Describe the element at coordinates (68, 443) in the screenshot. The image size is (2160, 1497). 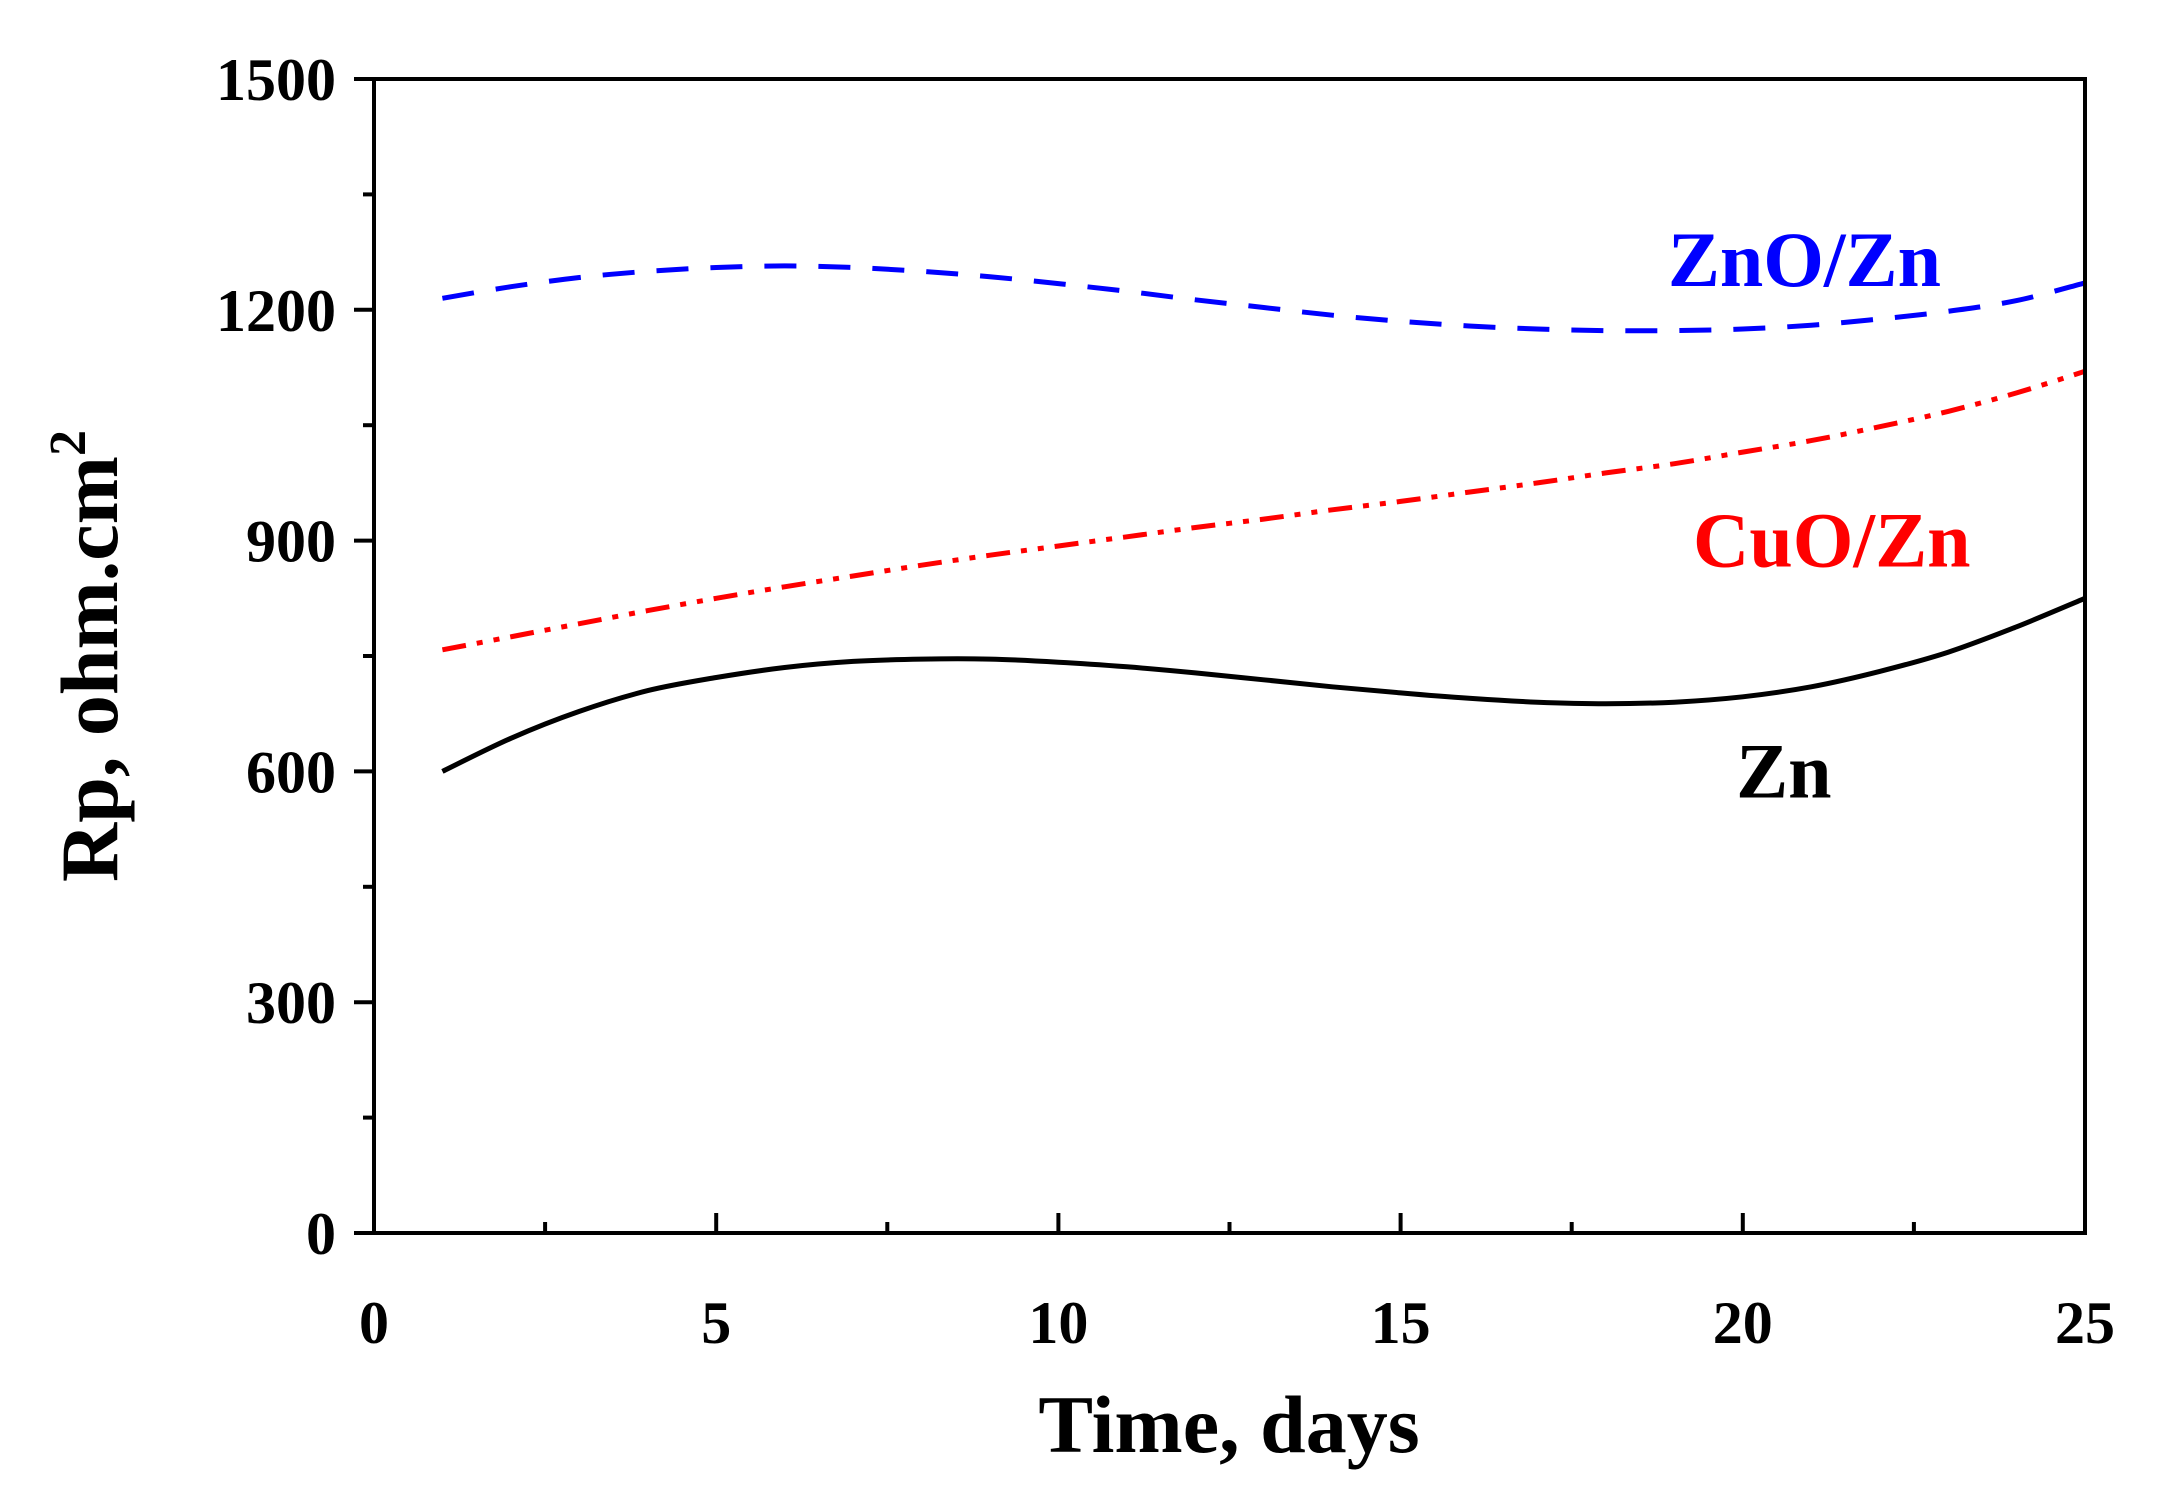
I see `y-axis-label-superscript: 2` at that location.